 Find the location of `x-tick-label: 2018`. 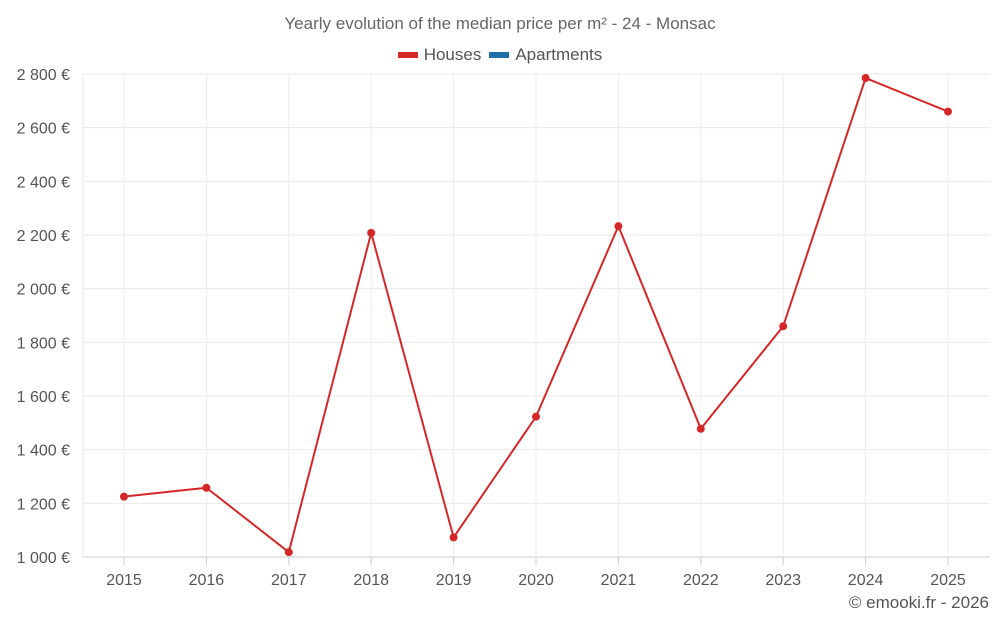

x-tick-label: 2018 is located at coordinates (371, 580).